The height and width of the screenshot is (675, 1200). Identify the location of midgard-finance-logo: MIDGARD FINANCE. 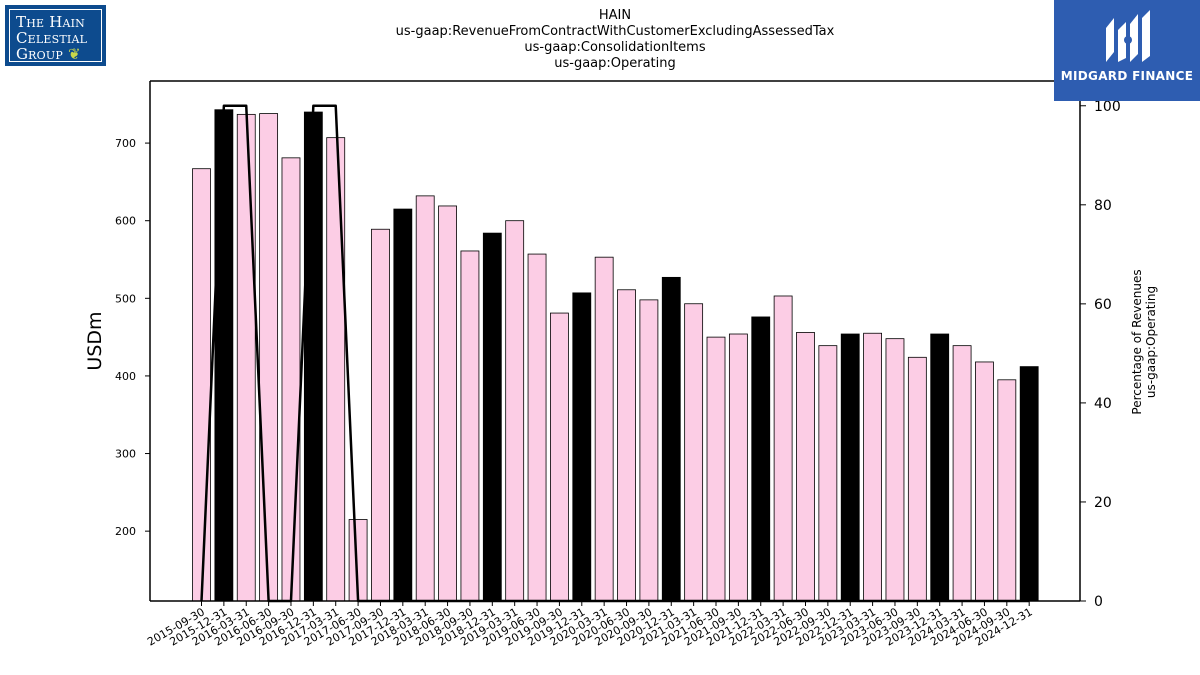
(1127, 50).